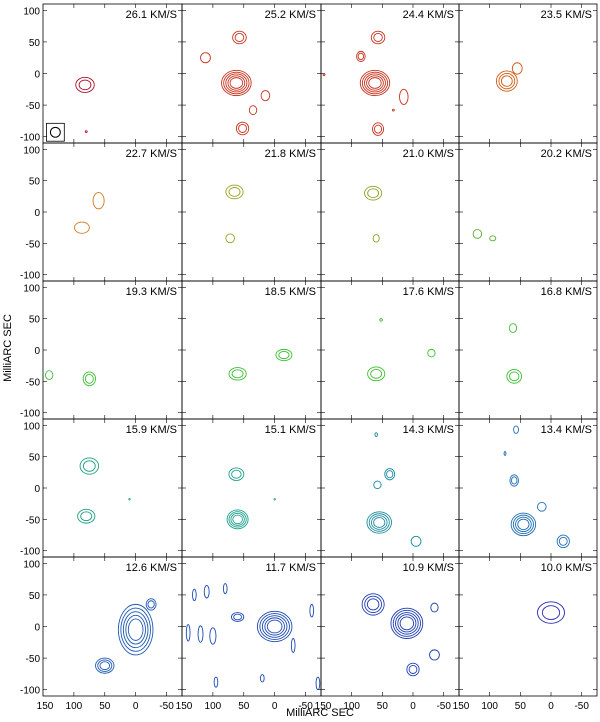 This screenshot has width=600, height=722. I want to click on beam-box, so click(55, 132).